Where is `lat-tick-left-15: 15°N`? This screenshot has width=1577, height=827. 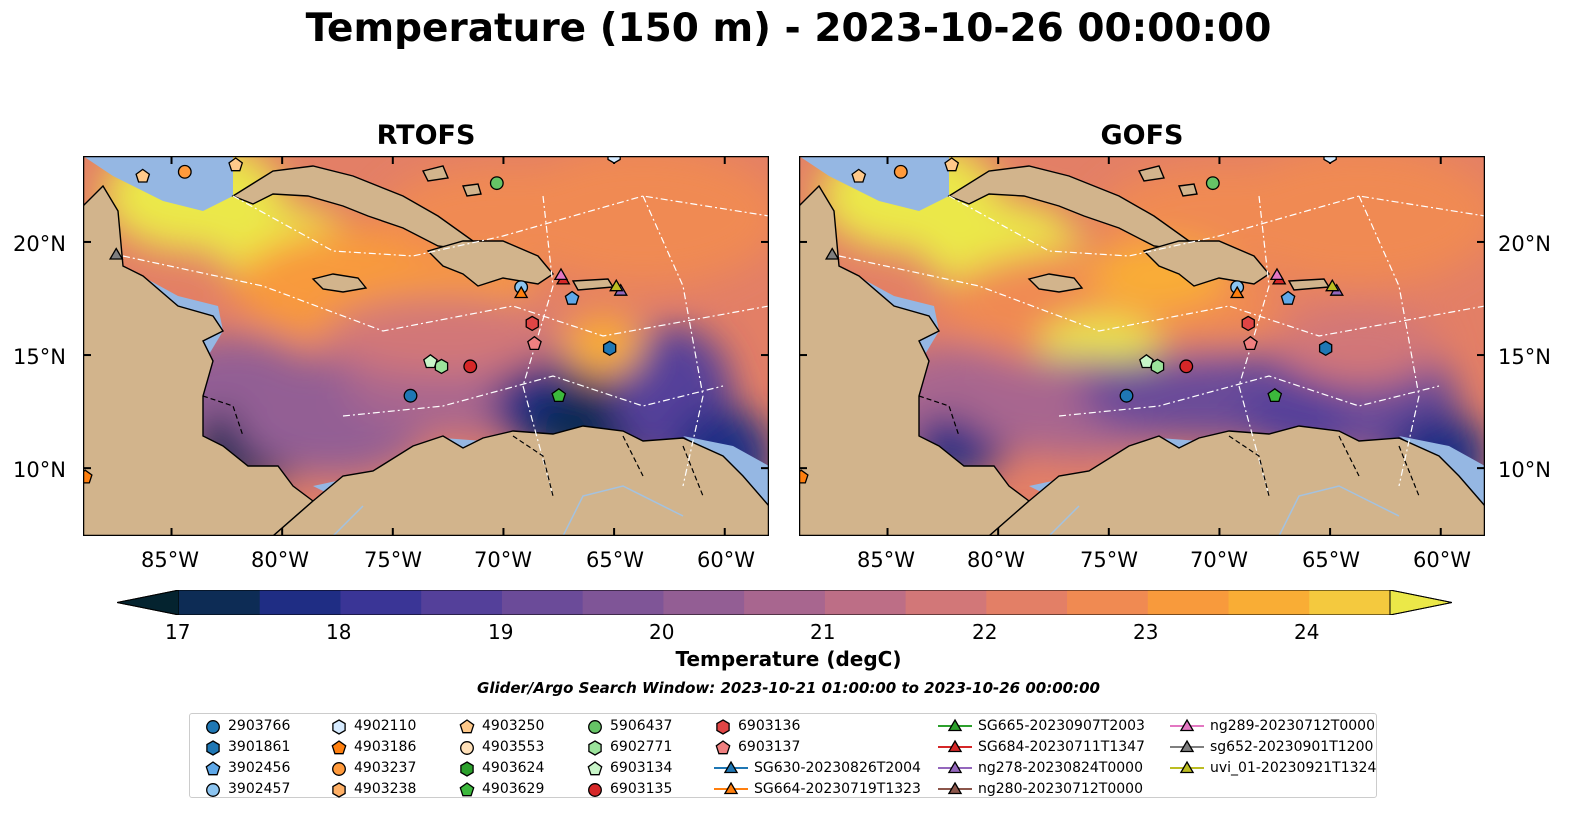
lat-tick-left-15: 15°N is located at coordinates (39, 357).